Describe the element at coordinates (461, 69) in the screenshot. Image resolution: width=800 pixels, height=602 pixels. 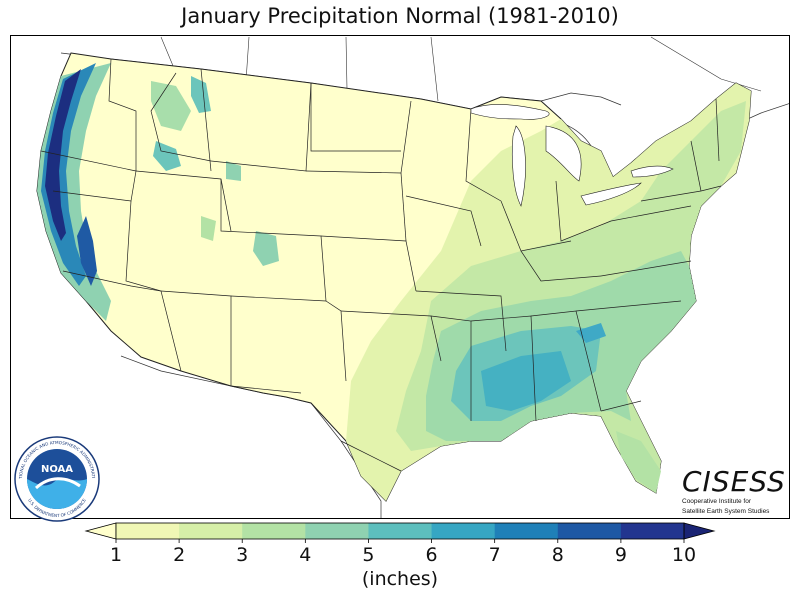
I see `canada-province-lines` at that location.